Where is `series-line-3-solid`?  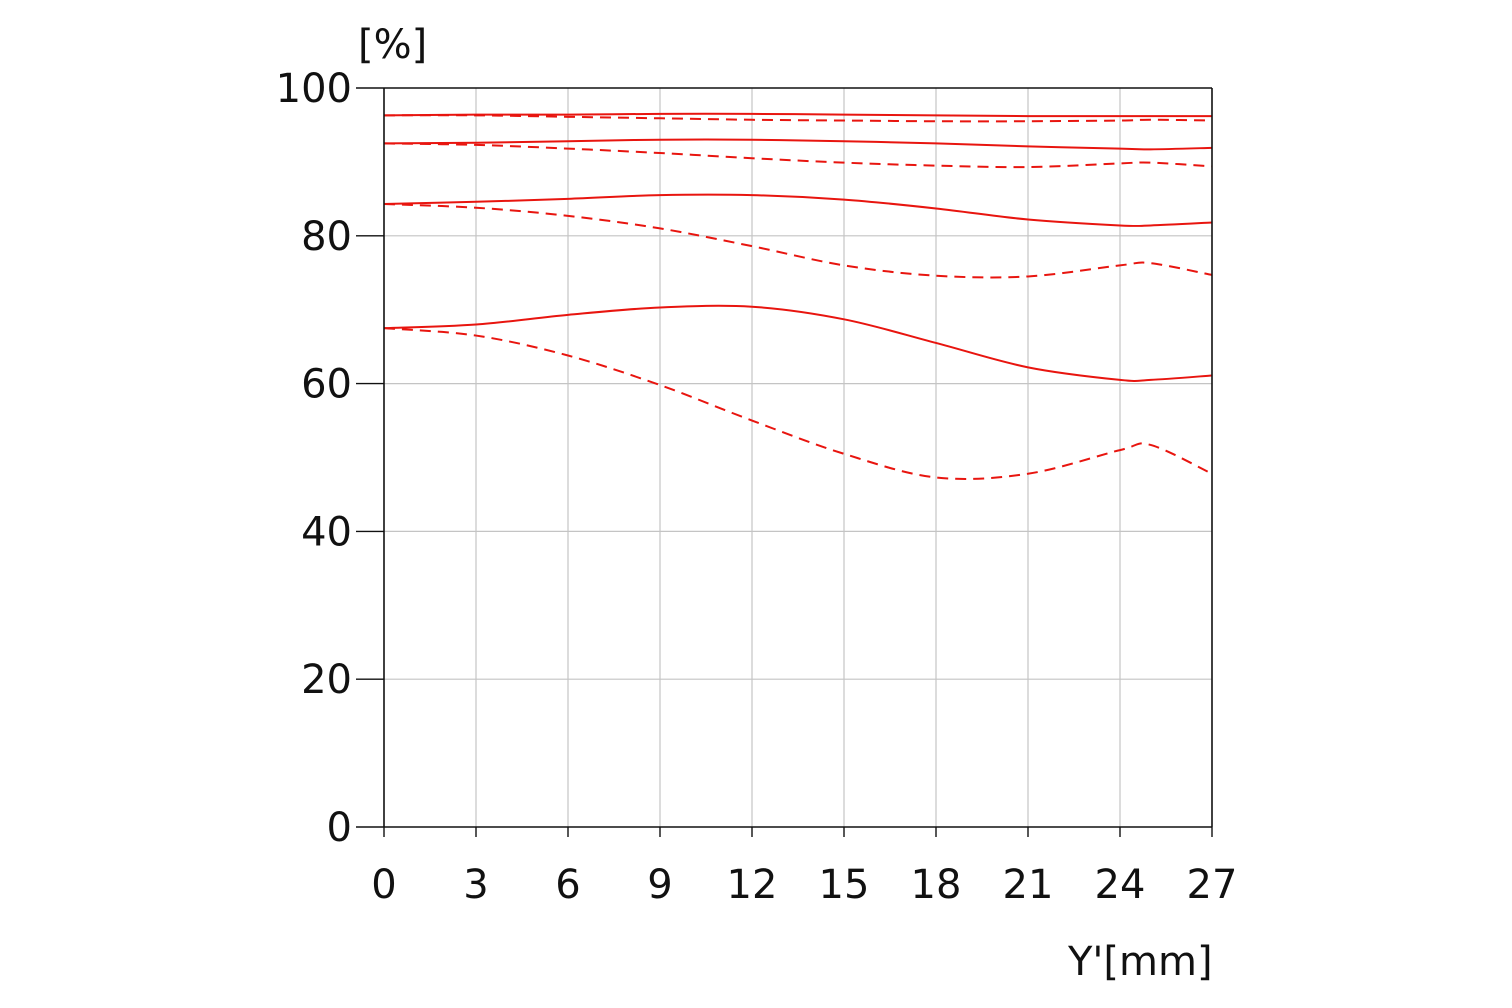
series-line-3-solid is located at coordinates (798, 144).